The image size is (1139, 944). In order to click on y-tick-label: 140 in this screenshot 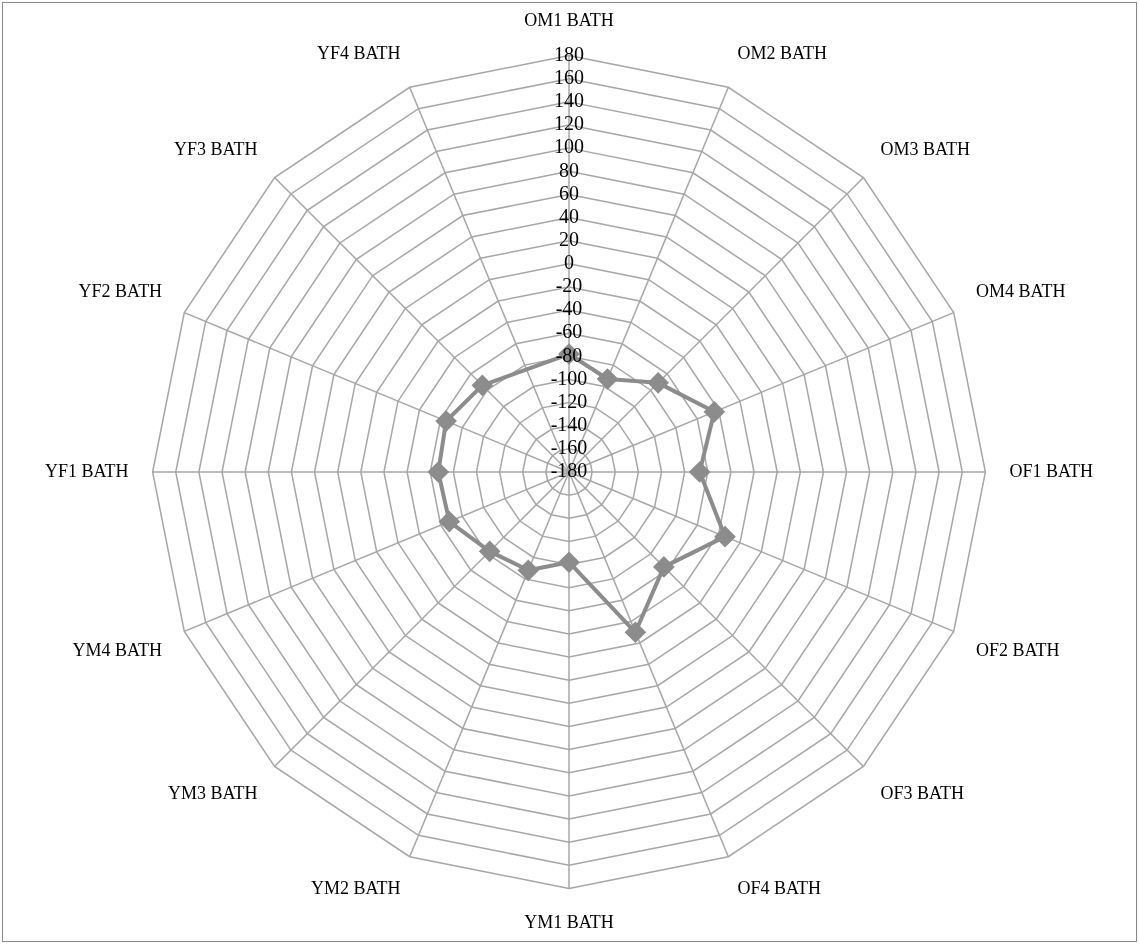, I will do `click(569, 100)`.